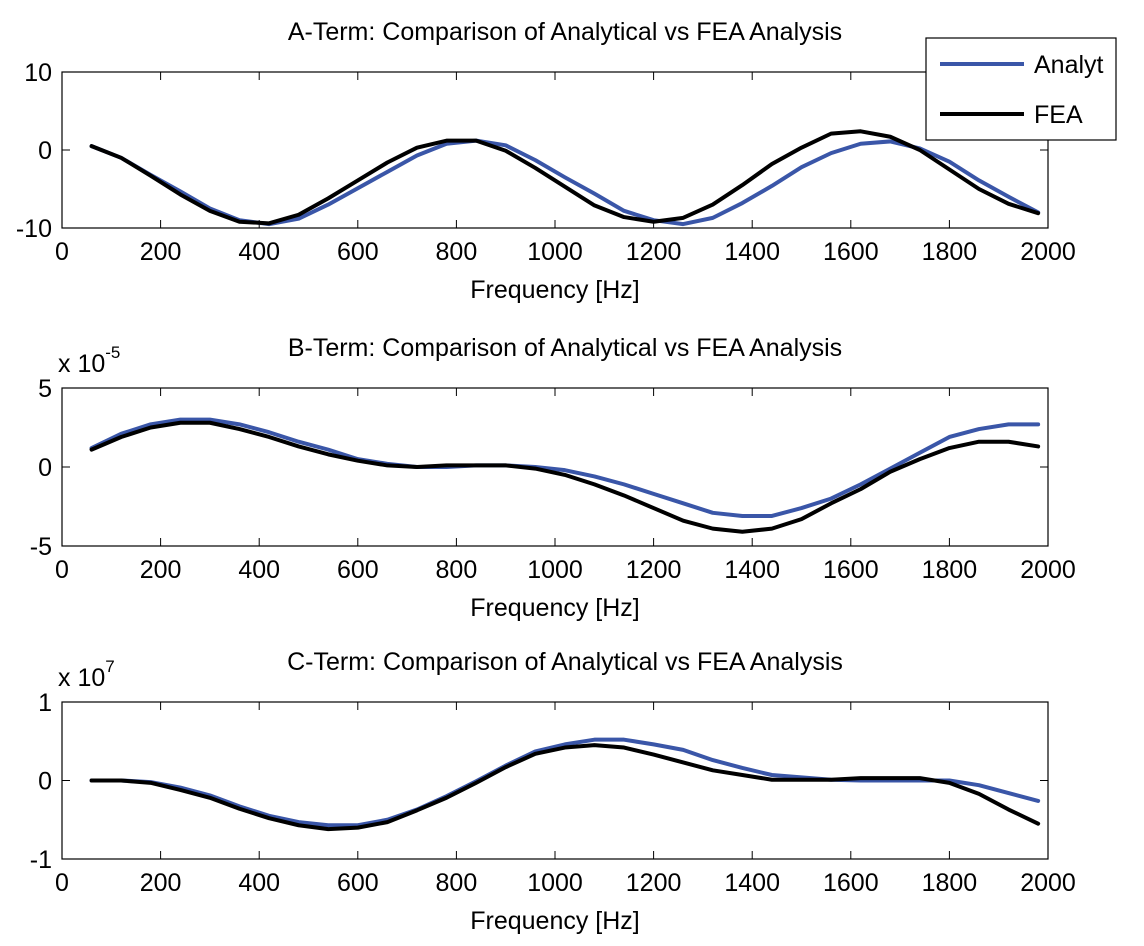 The width and height of the screenshot is (1144, 946). What do you see at coordinates (1069, 65) in the screenshot?
I see `legend-entry: Analyt` at bounding box center [1069, 65].